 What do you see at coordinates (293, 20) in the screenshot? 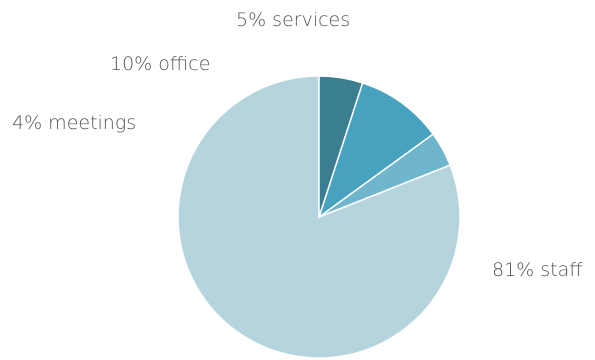
I see `pie-label-services: 5% services` at bounding box center [293, 20].